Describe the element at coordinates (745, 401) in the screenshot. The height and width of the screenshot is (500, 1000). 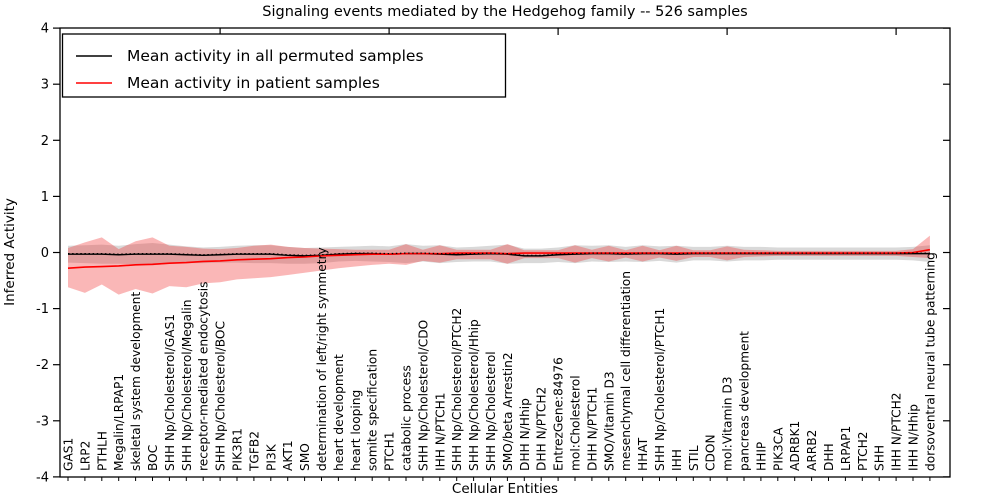
I see `x-tick-label: pancreas development` at that location.